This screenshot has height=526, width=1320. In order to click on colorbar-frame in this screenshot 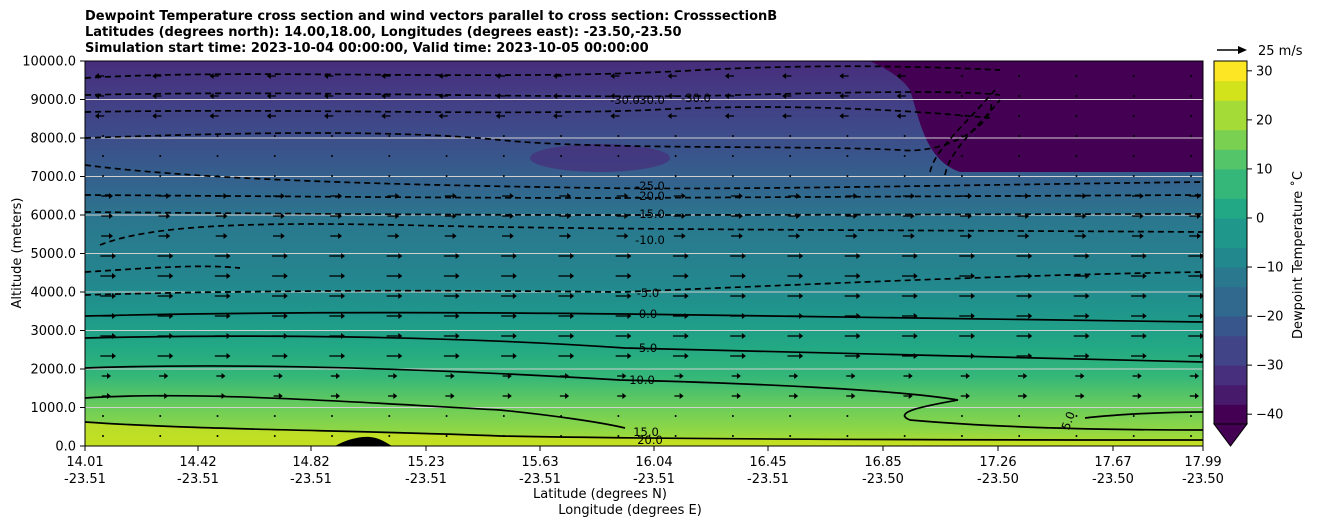, I will do `click(1230, 242)`.